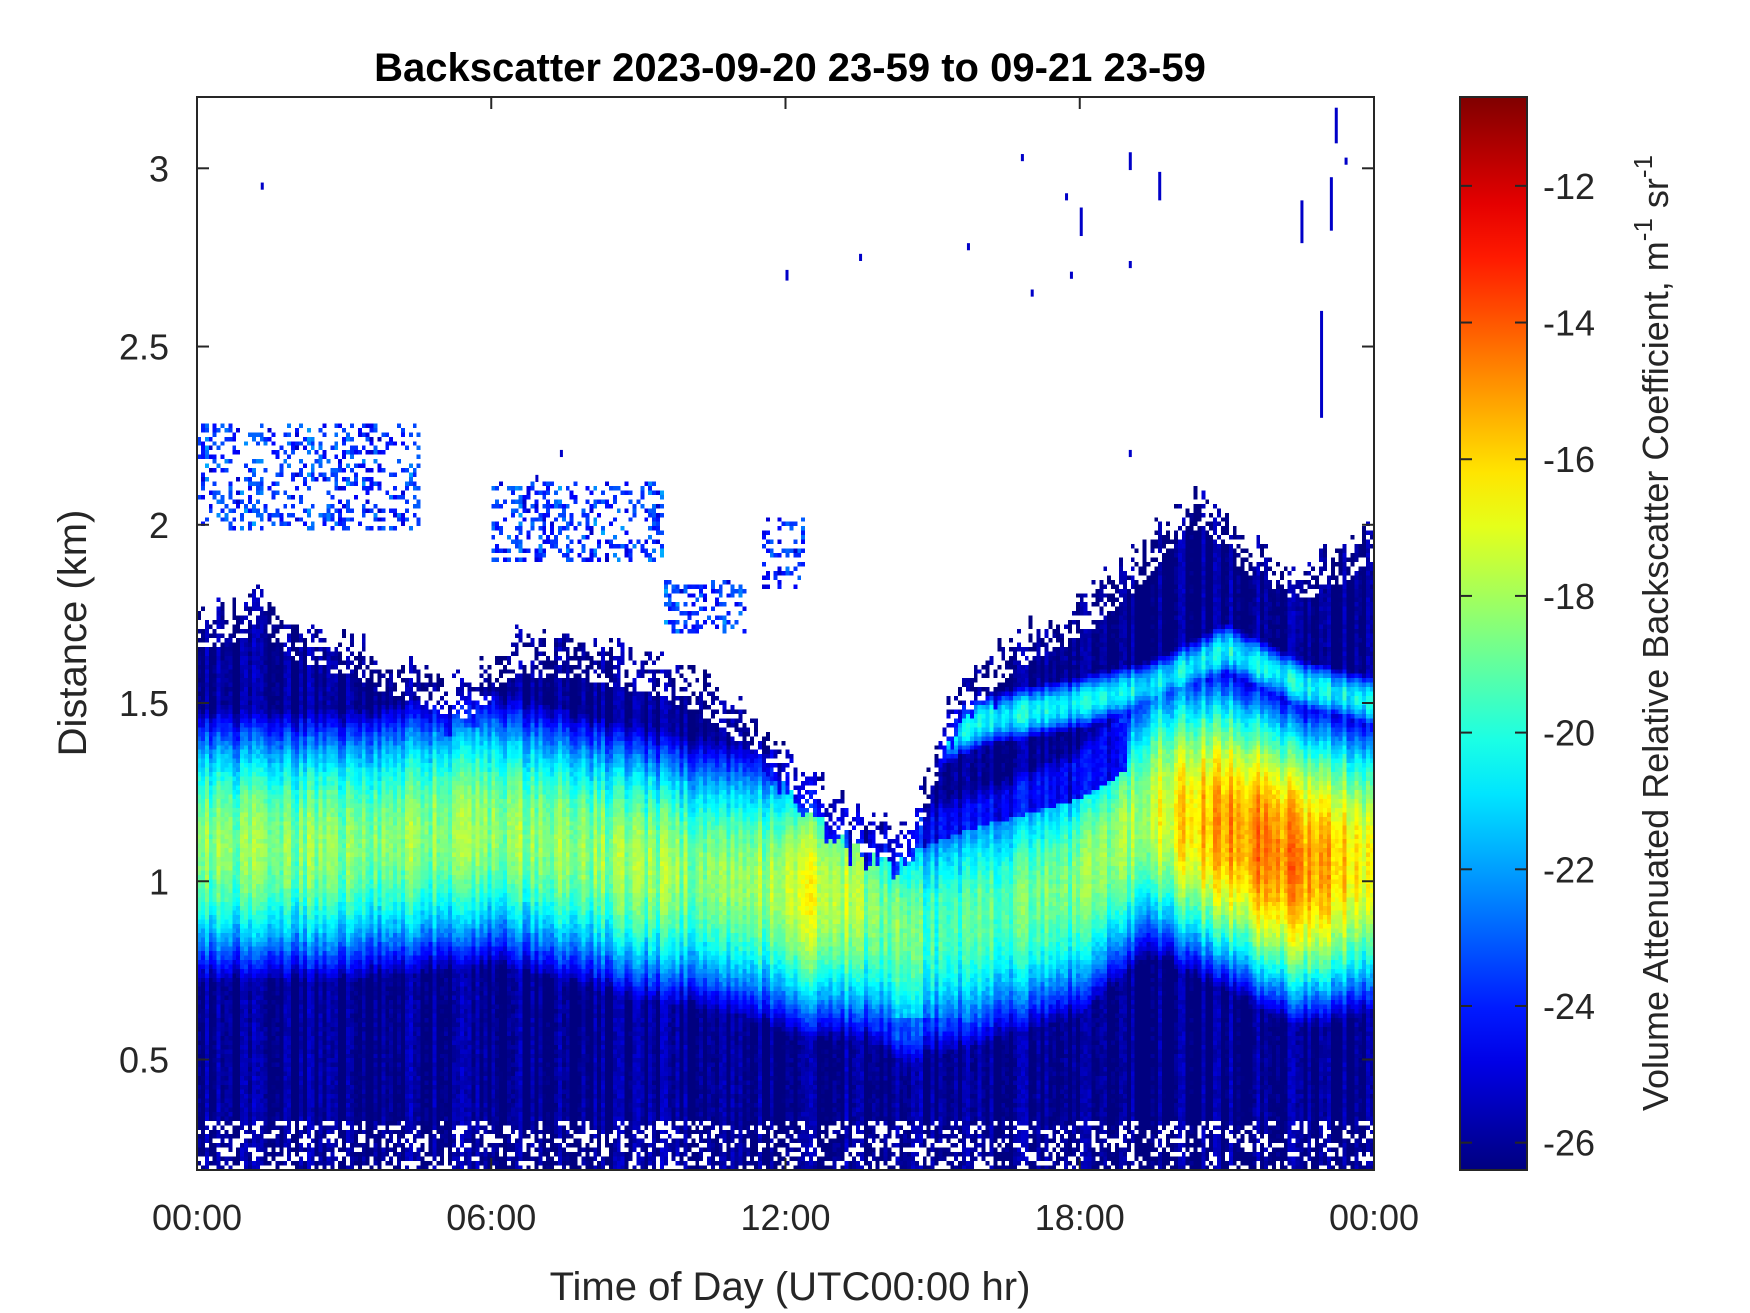 The height and width of the screenshot is (1313, 1750). I want to click on y-tick-label: 2.5, so click(144, 347).